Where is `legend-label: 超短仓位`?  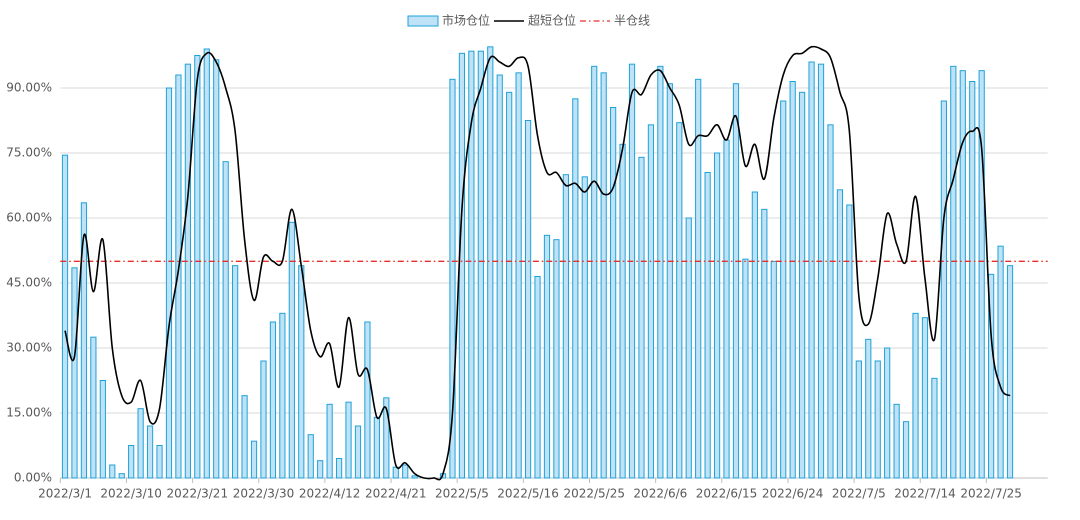 legend-label: 超短仓位 is located at coordinates (552, 20).